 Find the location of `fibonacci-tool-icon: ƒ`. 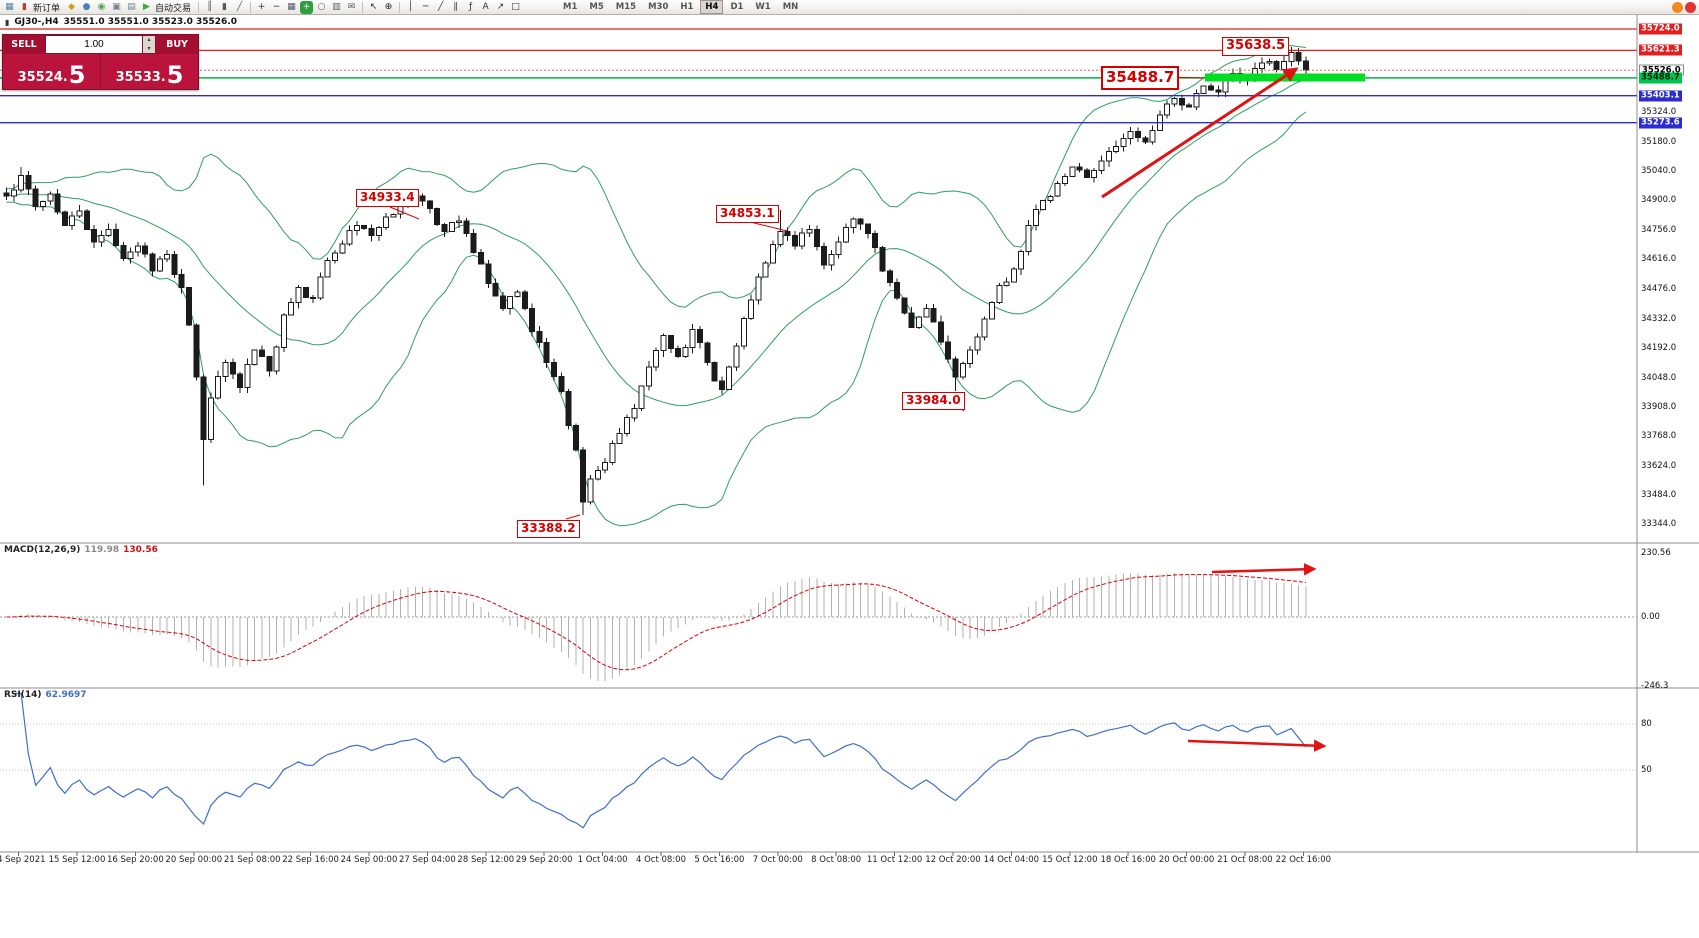

fibonacci-tool-icon: ƒ is located at coordinates (470, 6).